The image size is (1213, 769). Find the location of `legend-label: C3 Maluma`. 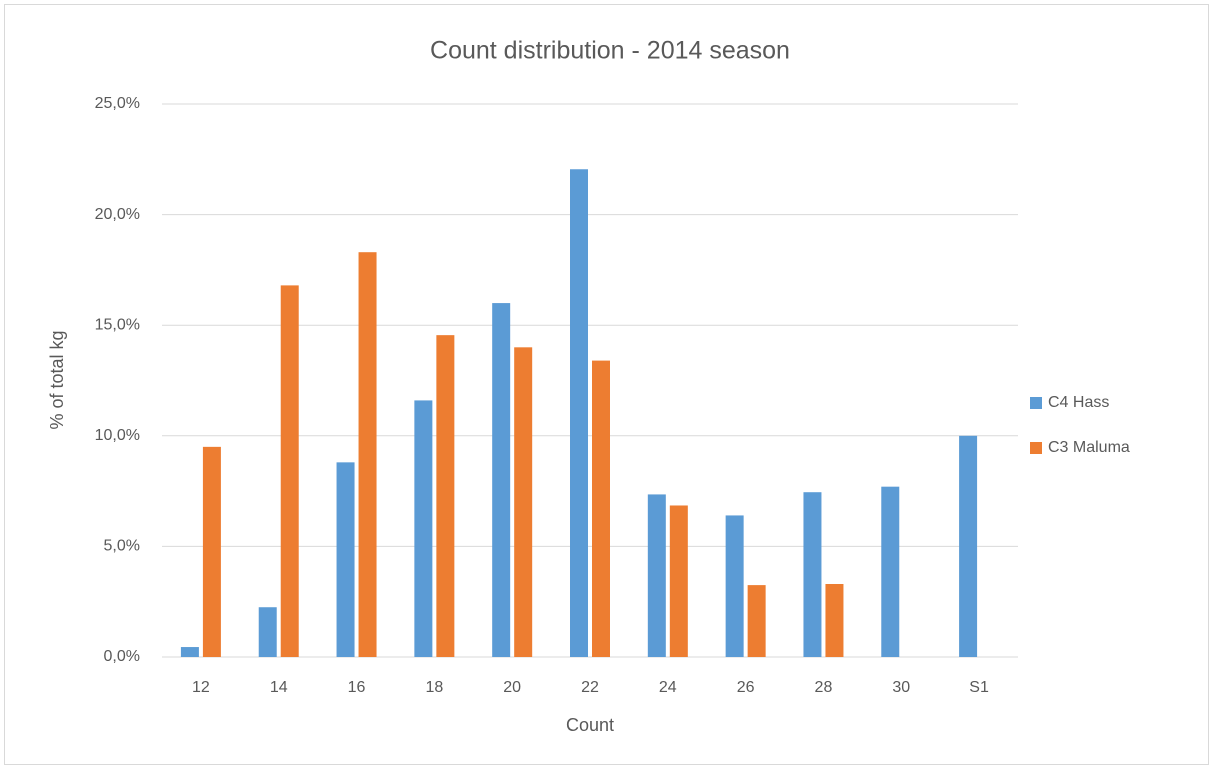

legend-label: C3 Maluma is located at coordinates (1089, 447).